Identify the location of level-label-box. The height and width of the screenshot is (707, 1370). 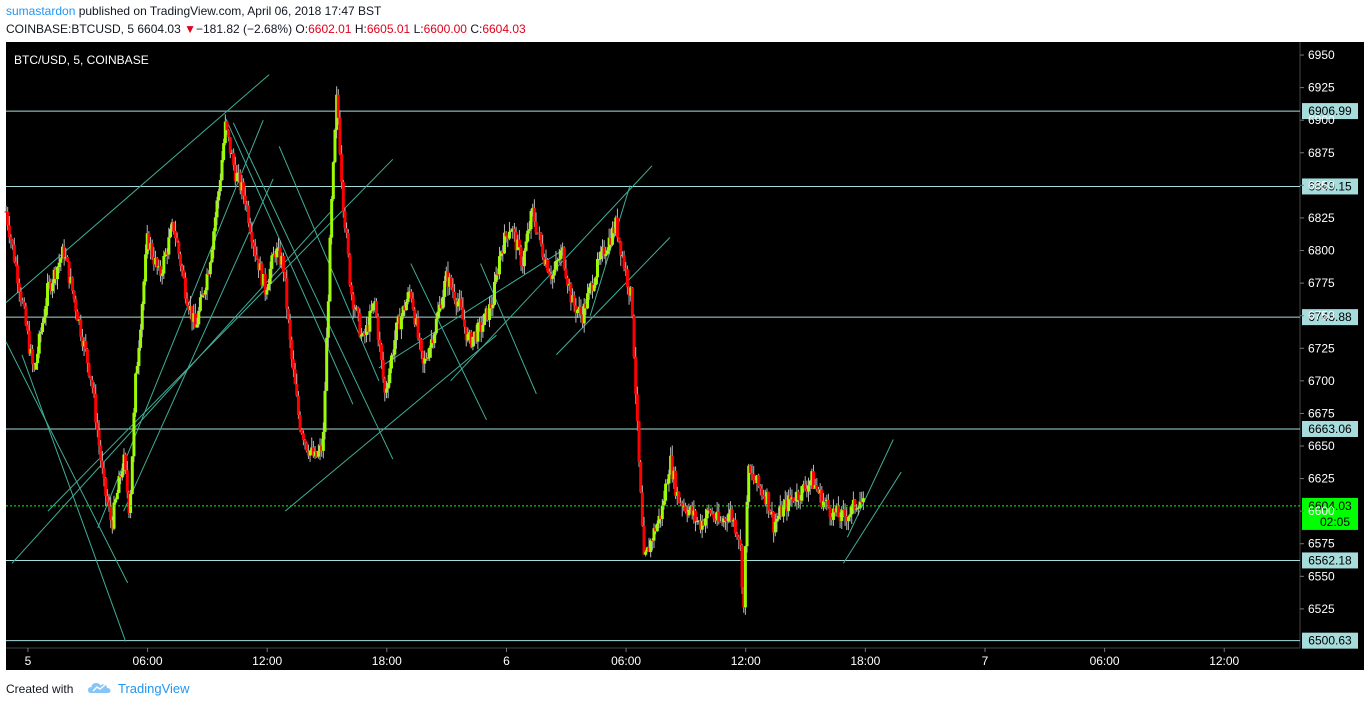
(1330, 640).